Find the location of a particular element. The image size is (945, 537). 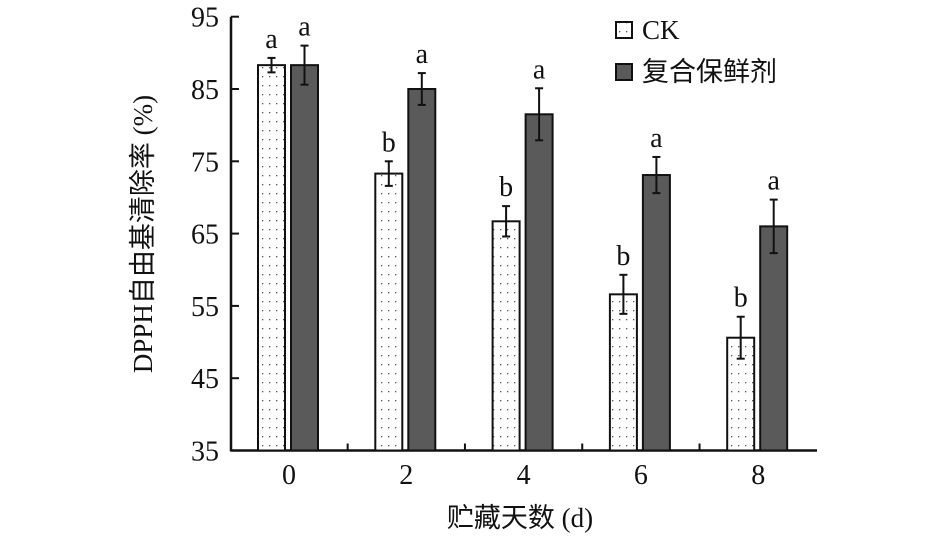

legend-swatch-composite is located at coordinates (624, 72).